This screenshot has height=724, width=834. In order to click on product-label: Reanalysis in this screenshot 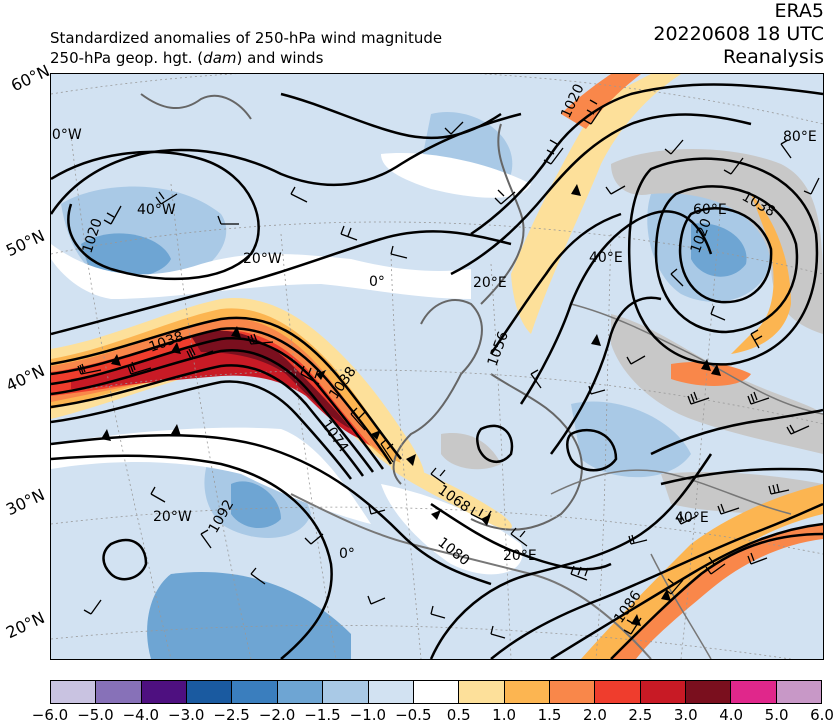, I will do `click(773, 57)`.